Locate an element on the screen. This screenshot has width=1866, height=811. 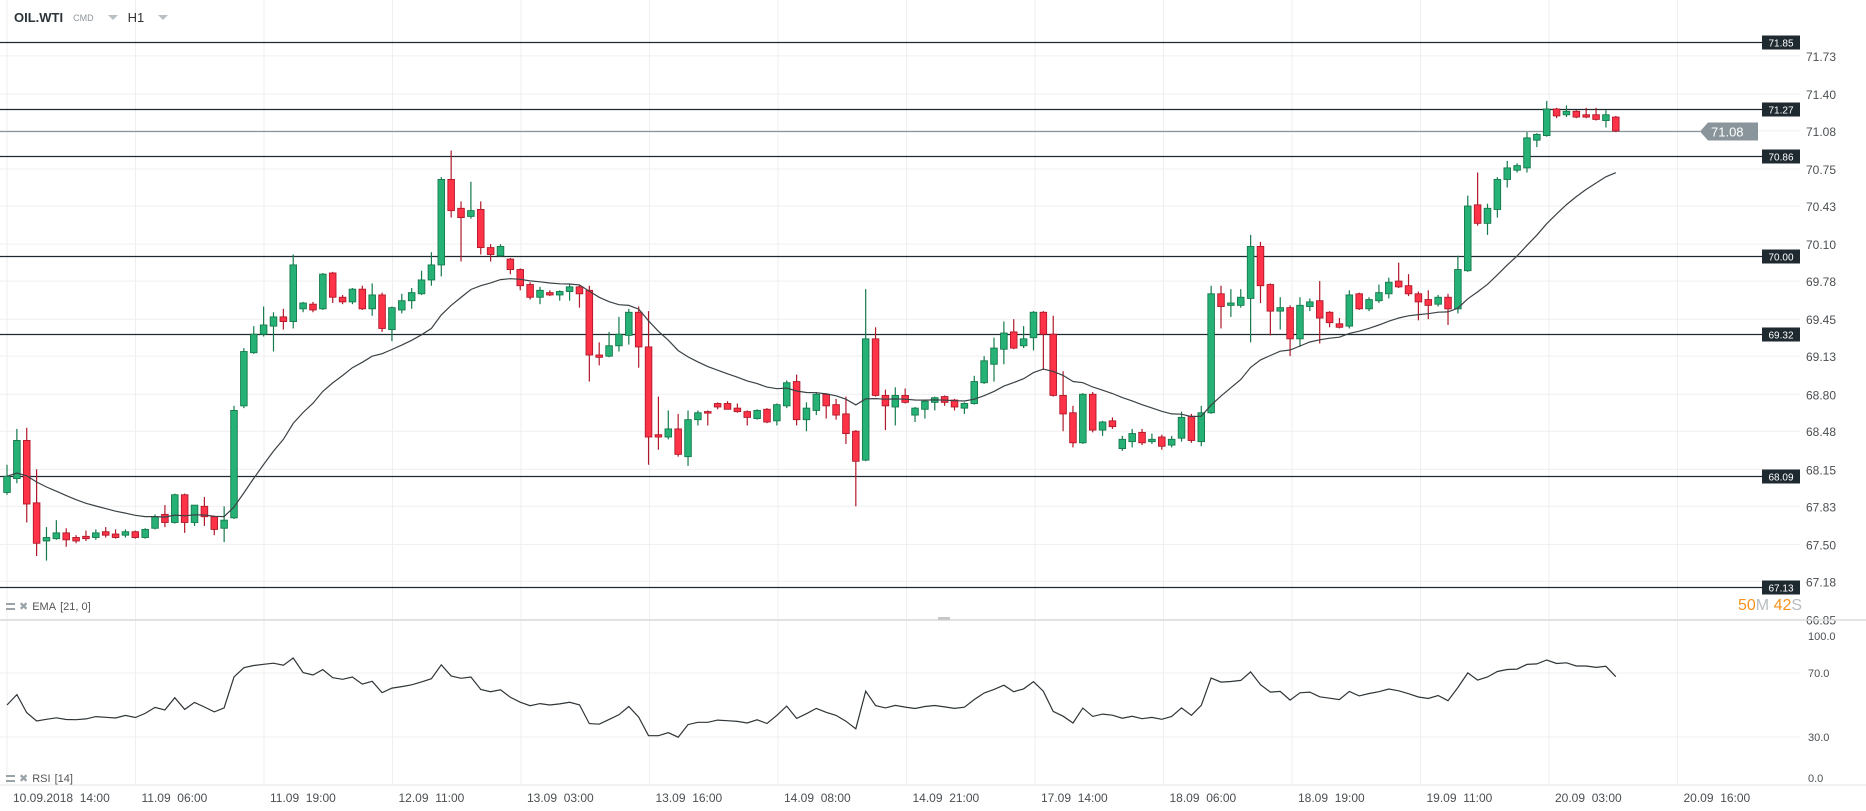
price-axis-label: 67.83 is located at coordinates (1821, 507).